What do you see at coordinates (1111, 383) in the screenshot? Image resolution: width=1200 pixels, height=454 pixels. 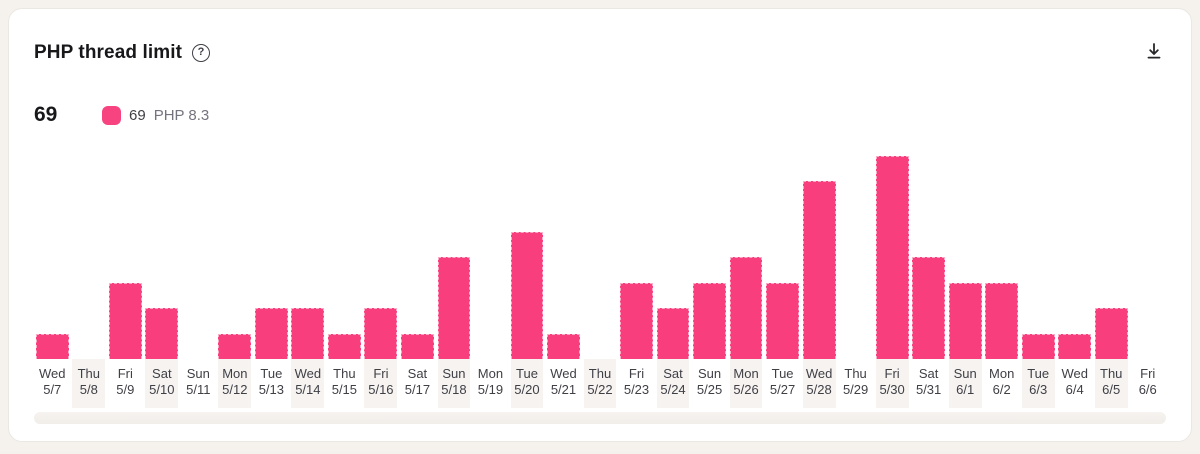 I see `x-axis-label-6/5: Thu 6/5` at bounding box center [1111, 383].